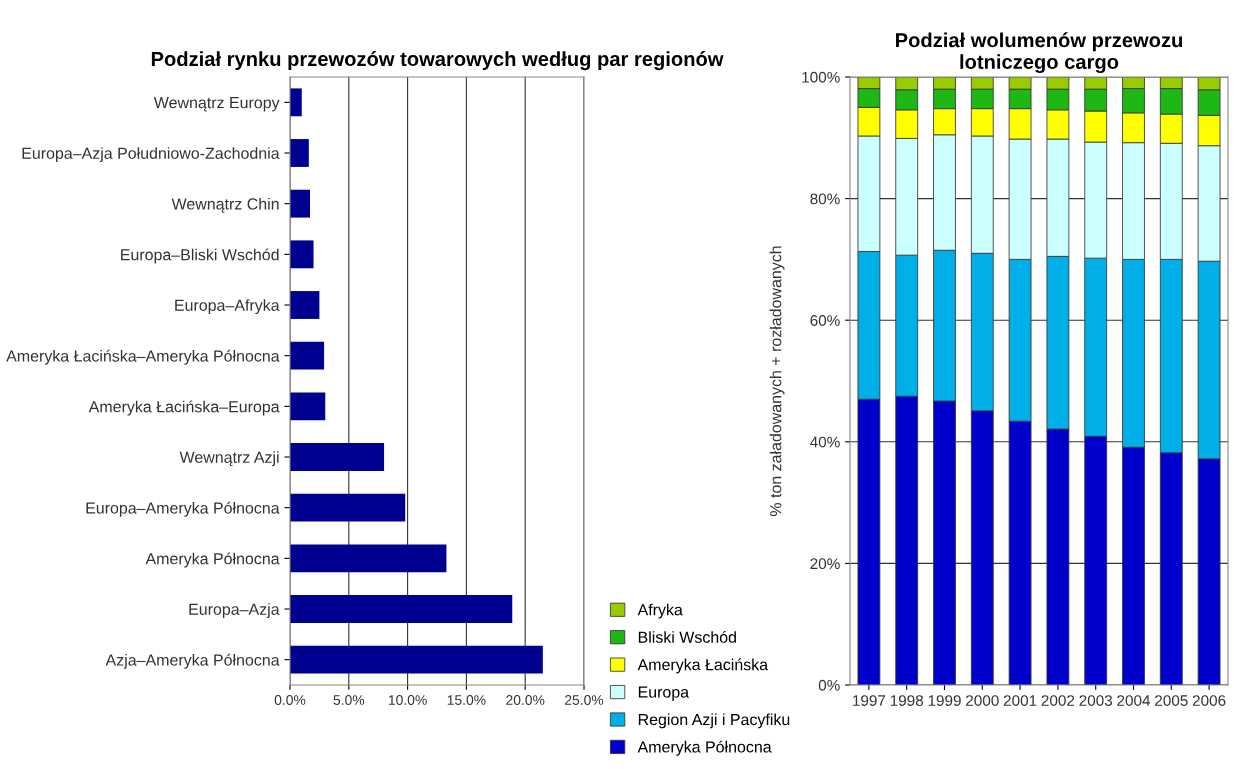  I want to click on x-tick-label: 2006, so click(1209, 700).